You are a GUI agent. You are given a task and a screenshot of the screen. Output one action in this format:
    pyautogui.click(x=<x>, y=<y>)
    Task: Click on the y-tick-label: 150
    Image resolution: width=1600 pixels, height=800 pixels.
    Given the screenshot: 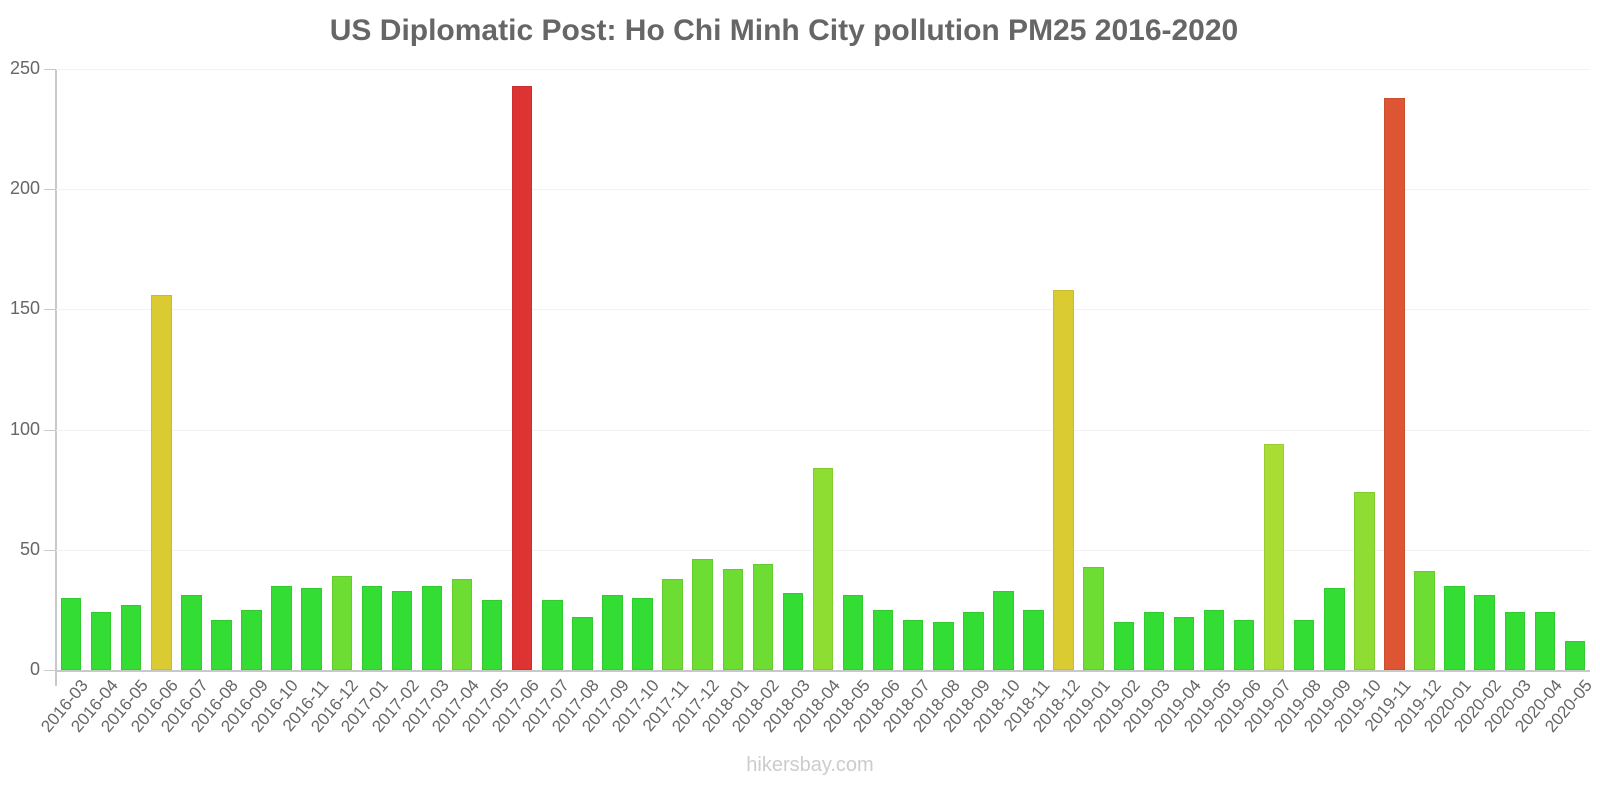 What is the action you would take?
    pyautogui.click(x=24, y=308)
    